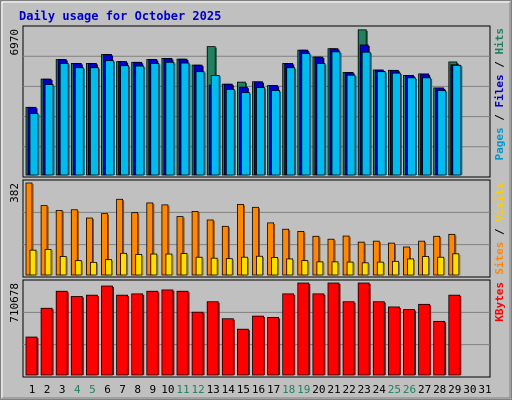 The image size is (512, 400). Describe the element at coordinates (258, 389) in the screenshot. I see `x-tick-label-day-16: 16` at that location.